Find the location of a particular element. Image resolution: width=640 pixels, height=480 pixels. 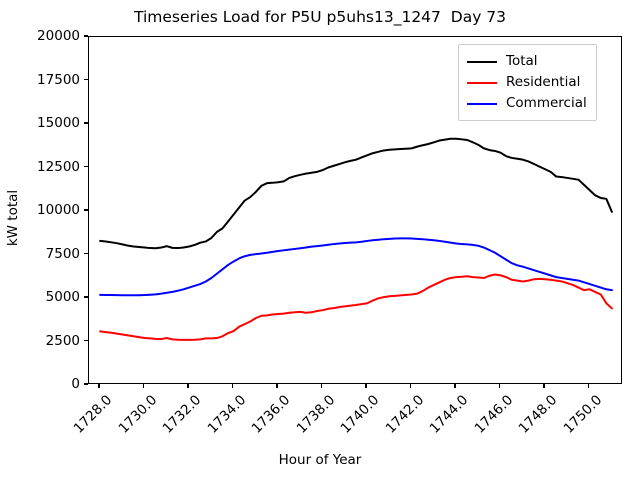

series-line-commercial is located at coordinates (356, 267).